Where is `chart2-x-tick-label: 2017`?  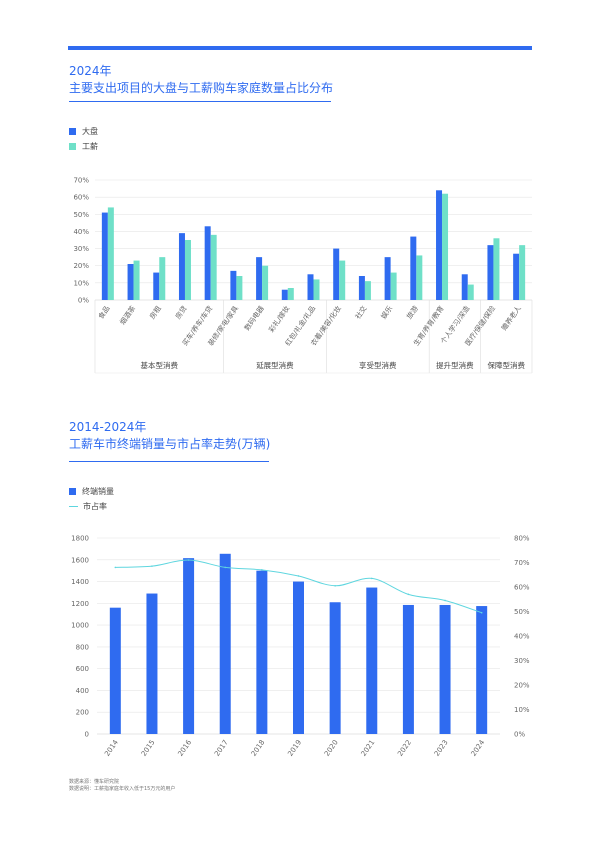
chart2-x-tick-label: 2017 is located at coordinates (221, 748).